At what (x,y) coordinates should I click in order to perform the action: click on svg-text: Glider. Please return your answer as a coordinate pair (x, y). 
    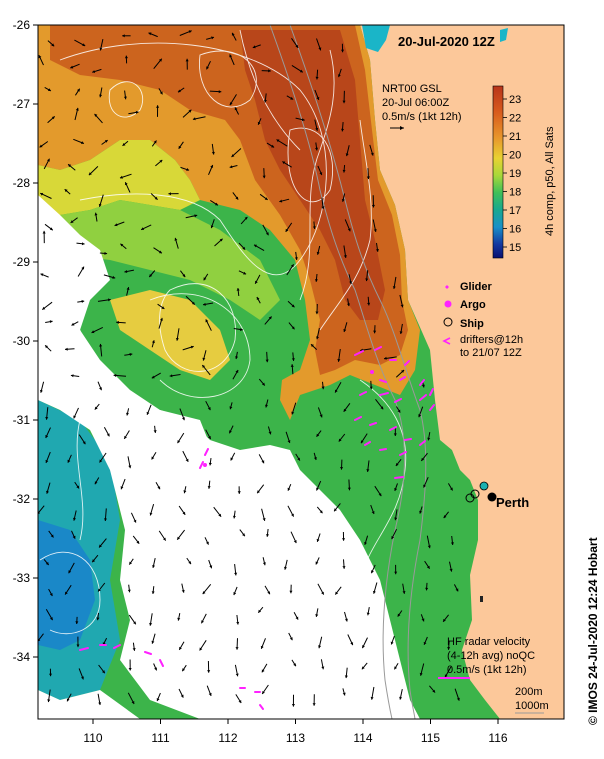
    Looking at the image, I should click on (476, 287).